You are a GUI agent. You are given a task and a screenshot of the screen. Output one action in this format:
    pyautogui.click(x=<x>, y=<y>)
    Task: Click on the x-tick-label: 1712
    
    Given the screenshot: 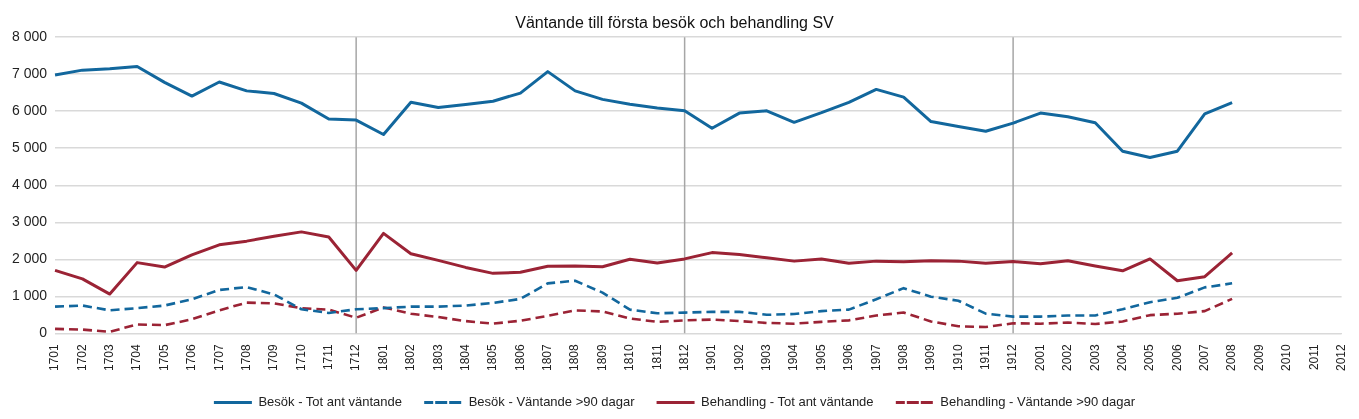 What is the action you would take?
    pyautogui.click(x=355, y=357)
    